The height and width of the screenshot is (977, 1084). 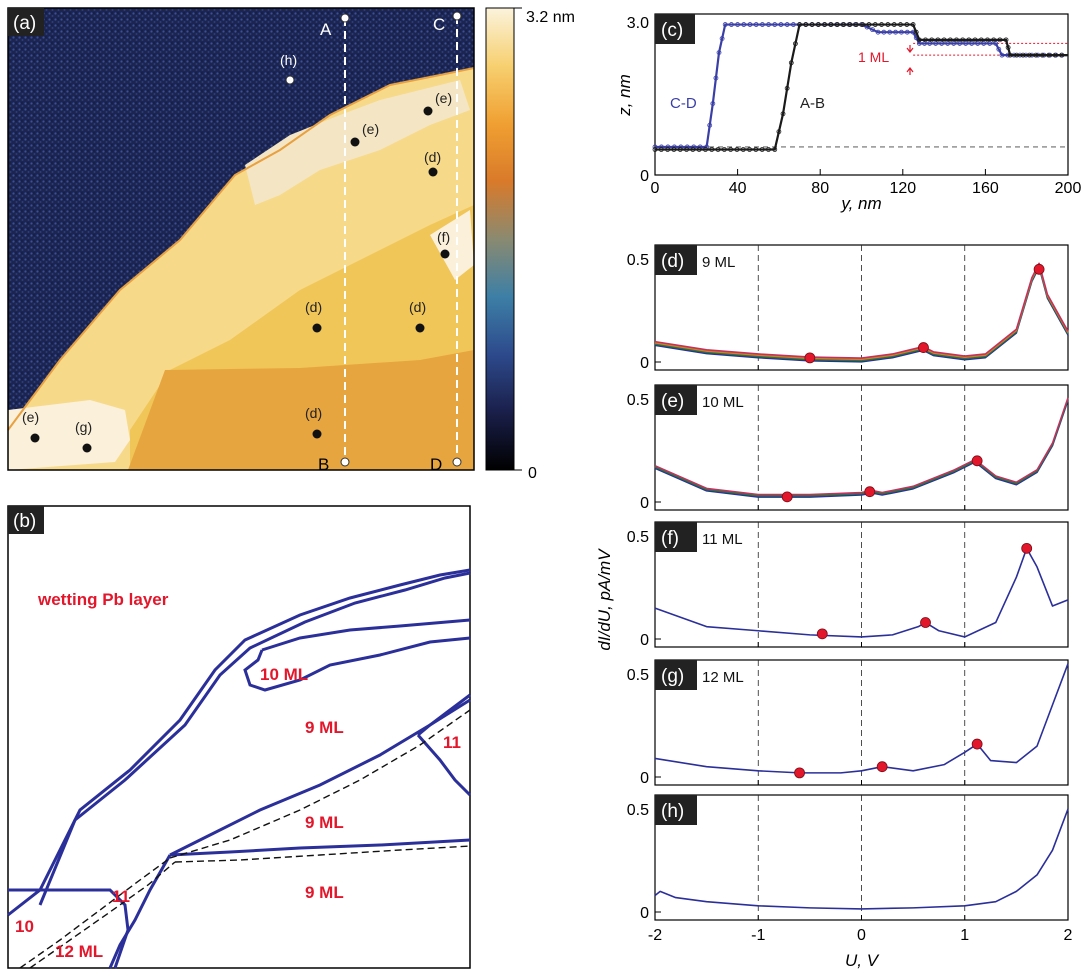 What do you see at coordinates (364, 134) in the screenshot?
I see `point-e2: (e)` at bounding box center [364, 134].